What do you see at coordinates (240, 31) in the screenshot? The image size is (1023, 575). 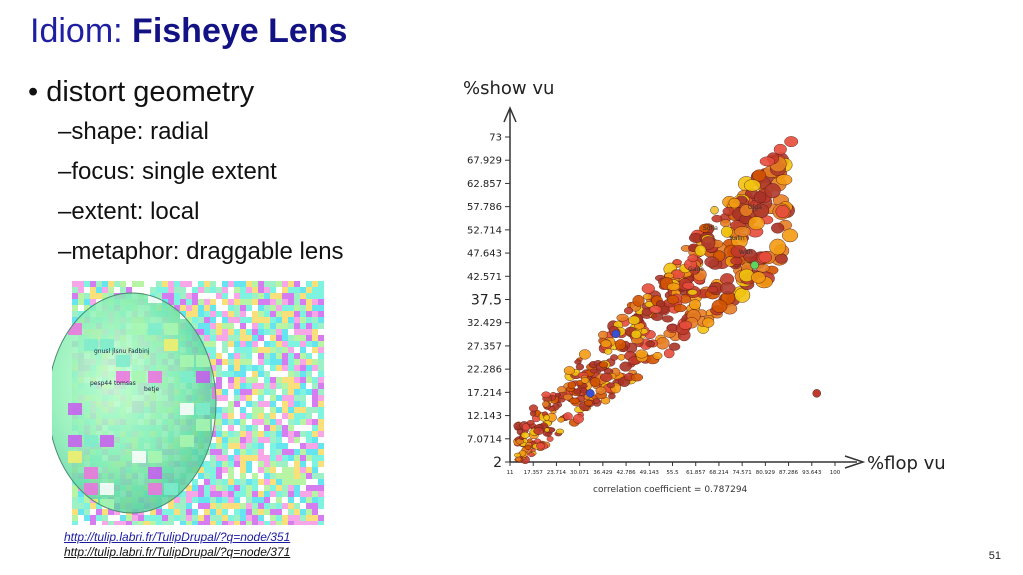 I see `title-bold: Fisheye Lens` at bounding box center [240, 31].